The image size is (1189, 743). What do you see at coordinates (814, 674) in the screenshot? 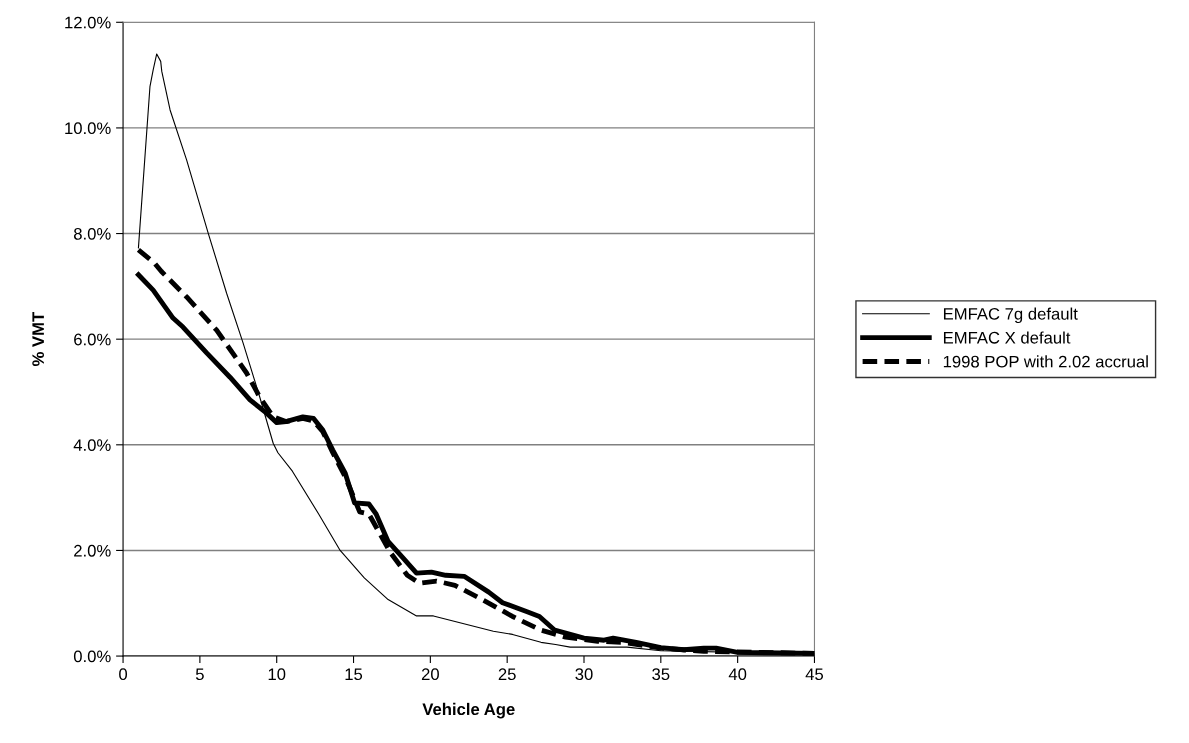
I see `x-tick-label: 45` at bounding box center [814, 674].